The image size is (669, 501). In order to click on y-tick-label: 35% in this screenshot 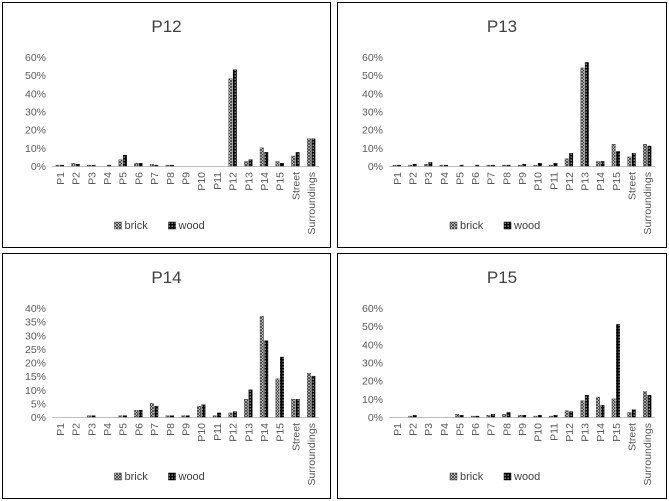, I will do `click(35, 323)`.